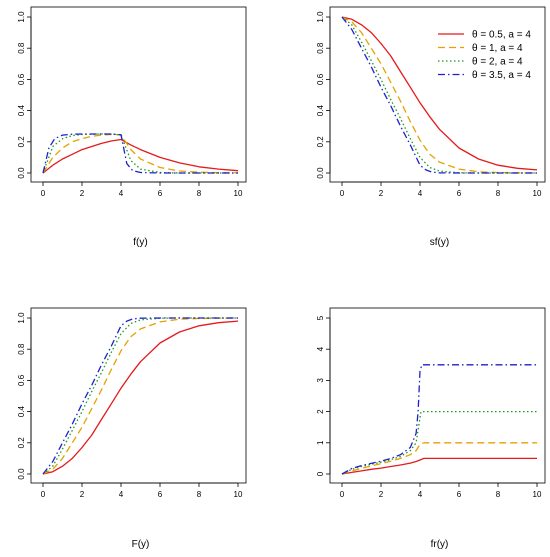 This screenshot has width=550, height=557. Describe the element at coordinates (320, 442) in the screenshot. I see `y-tick-label: 1` at that location.